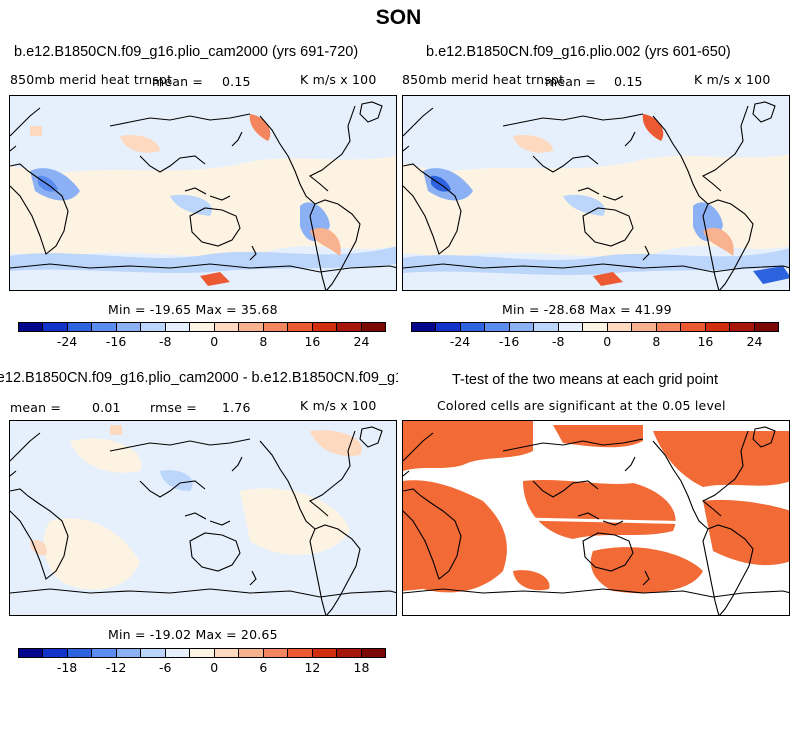 The width and height of the screenshot is (797, 733). Describe the element at coordinates (236, 407) in the screenshot. I see `panel-3-rmse-value: 1.76` at that location.